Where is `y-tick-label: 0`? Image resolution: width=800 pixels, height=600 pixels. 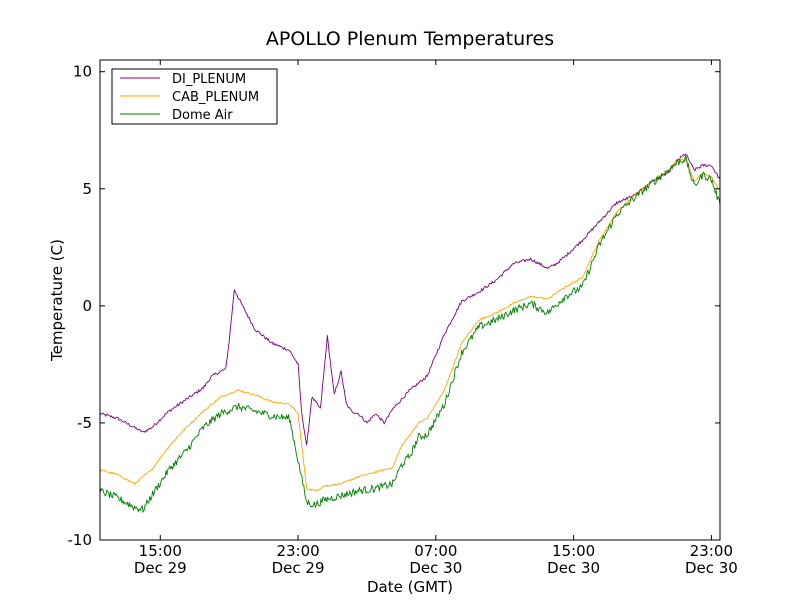
y-tick-label: 0 is located at coordinates (87, 306).